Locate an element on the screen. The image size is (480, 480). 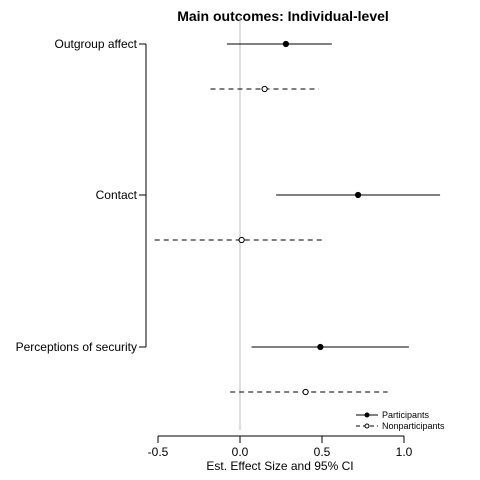
legend-marker-nonparticipants is located at coordinates (367, 426).